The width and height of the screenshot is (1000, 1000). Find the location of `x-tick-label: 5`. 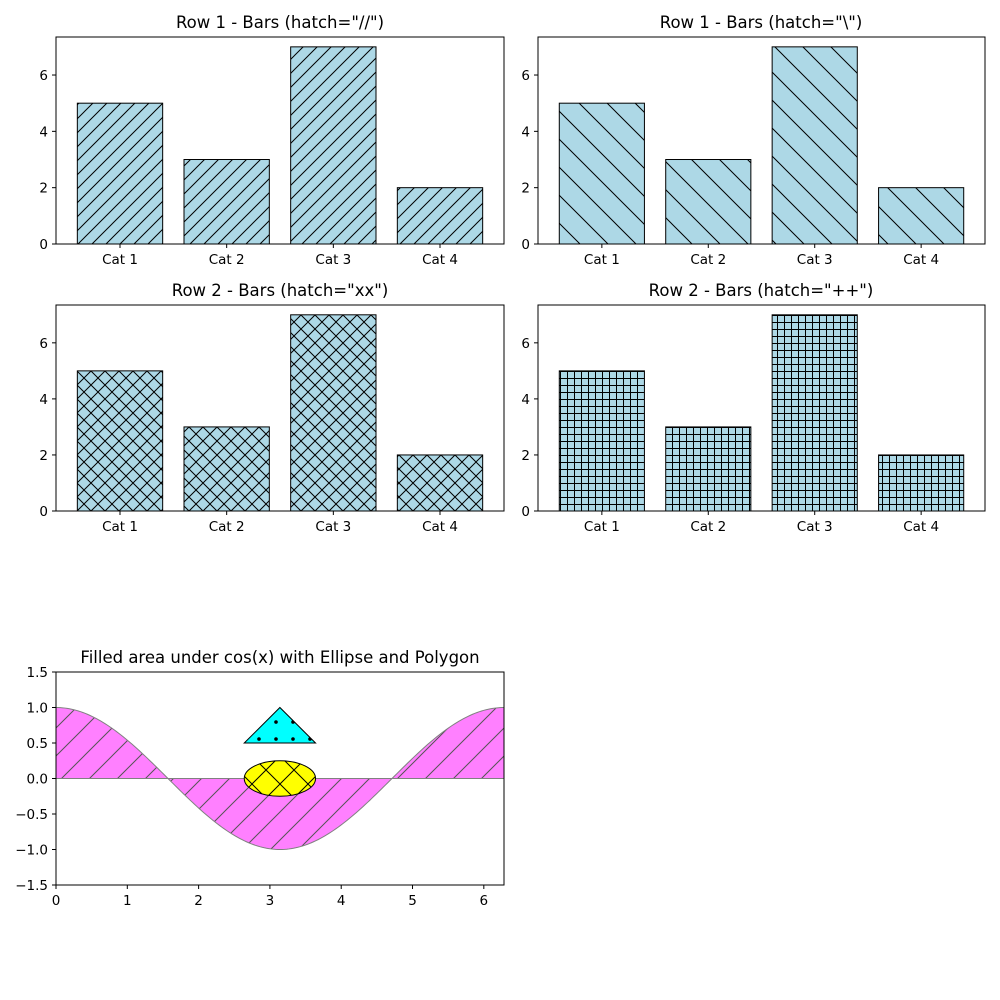

x-tick-label: 5 is located at coordinates (412, 901).